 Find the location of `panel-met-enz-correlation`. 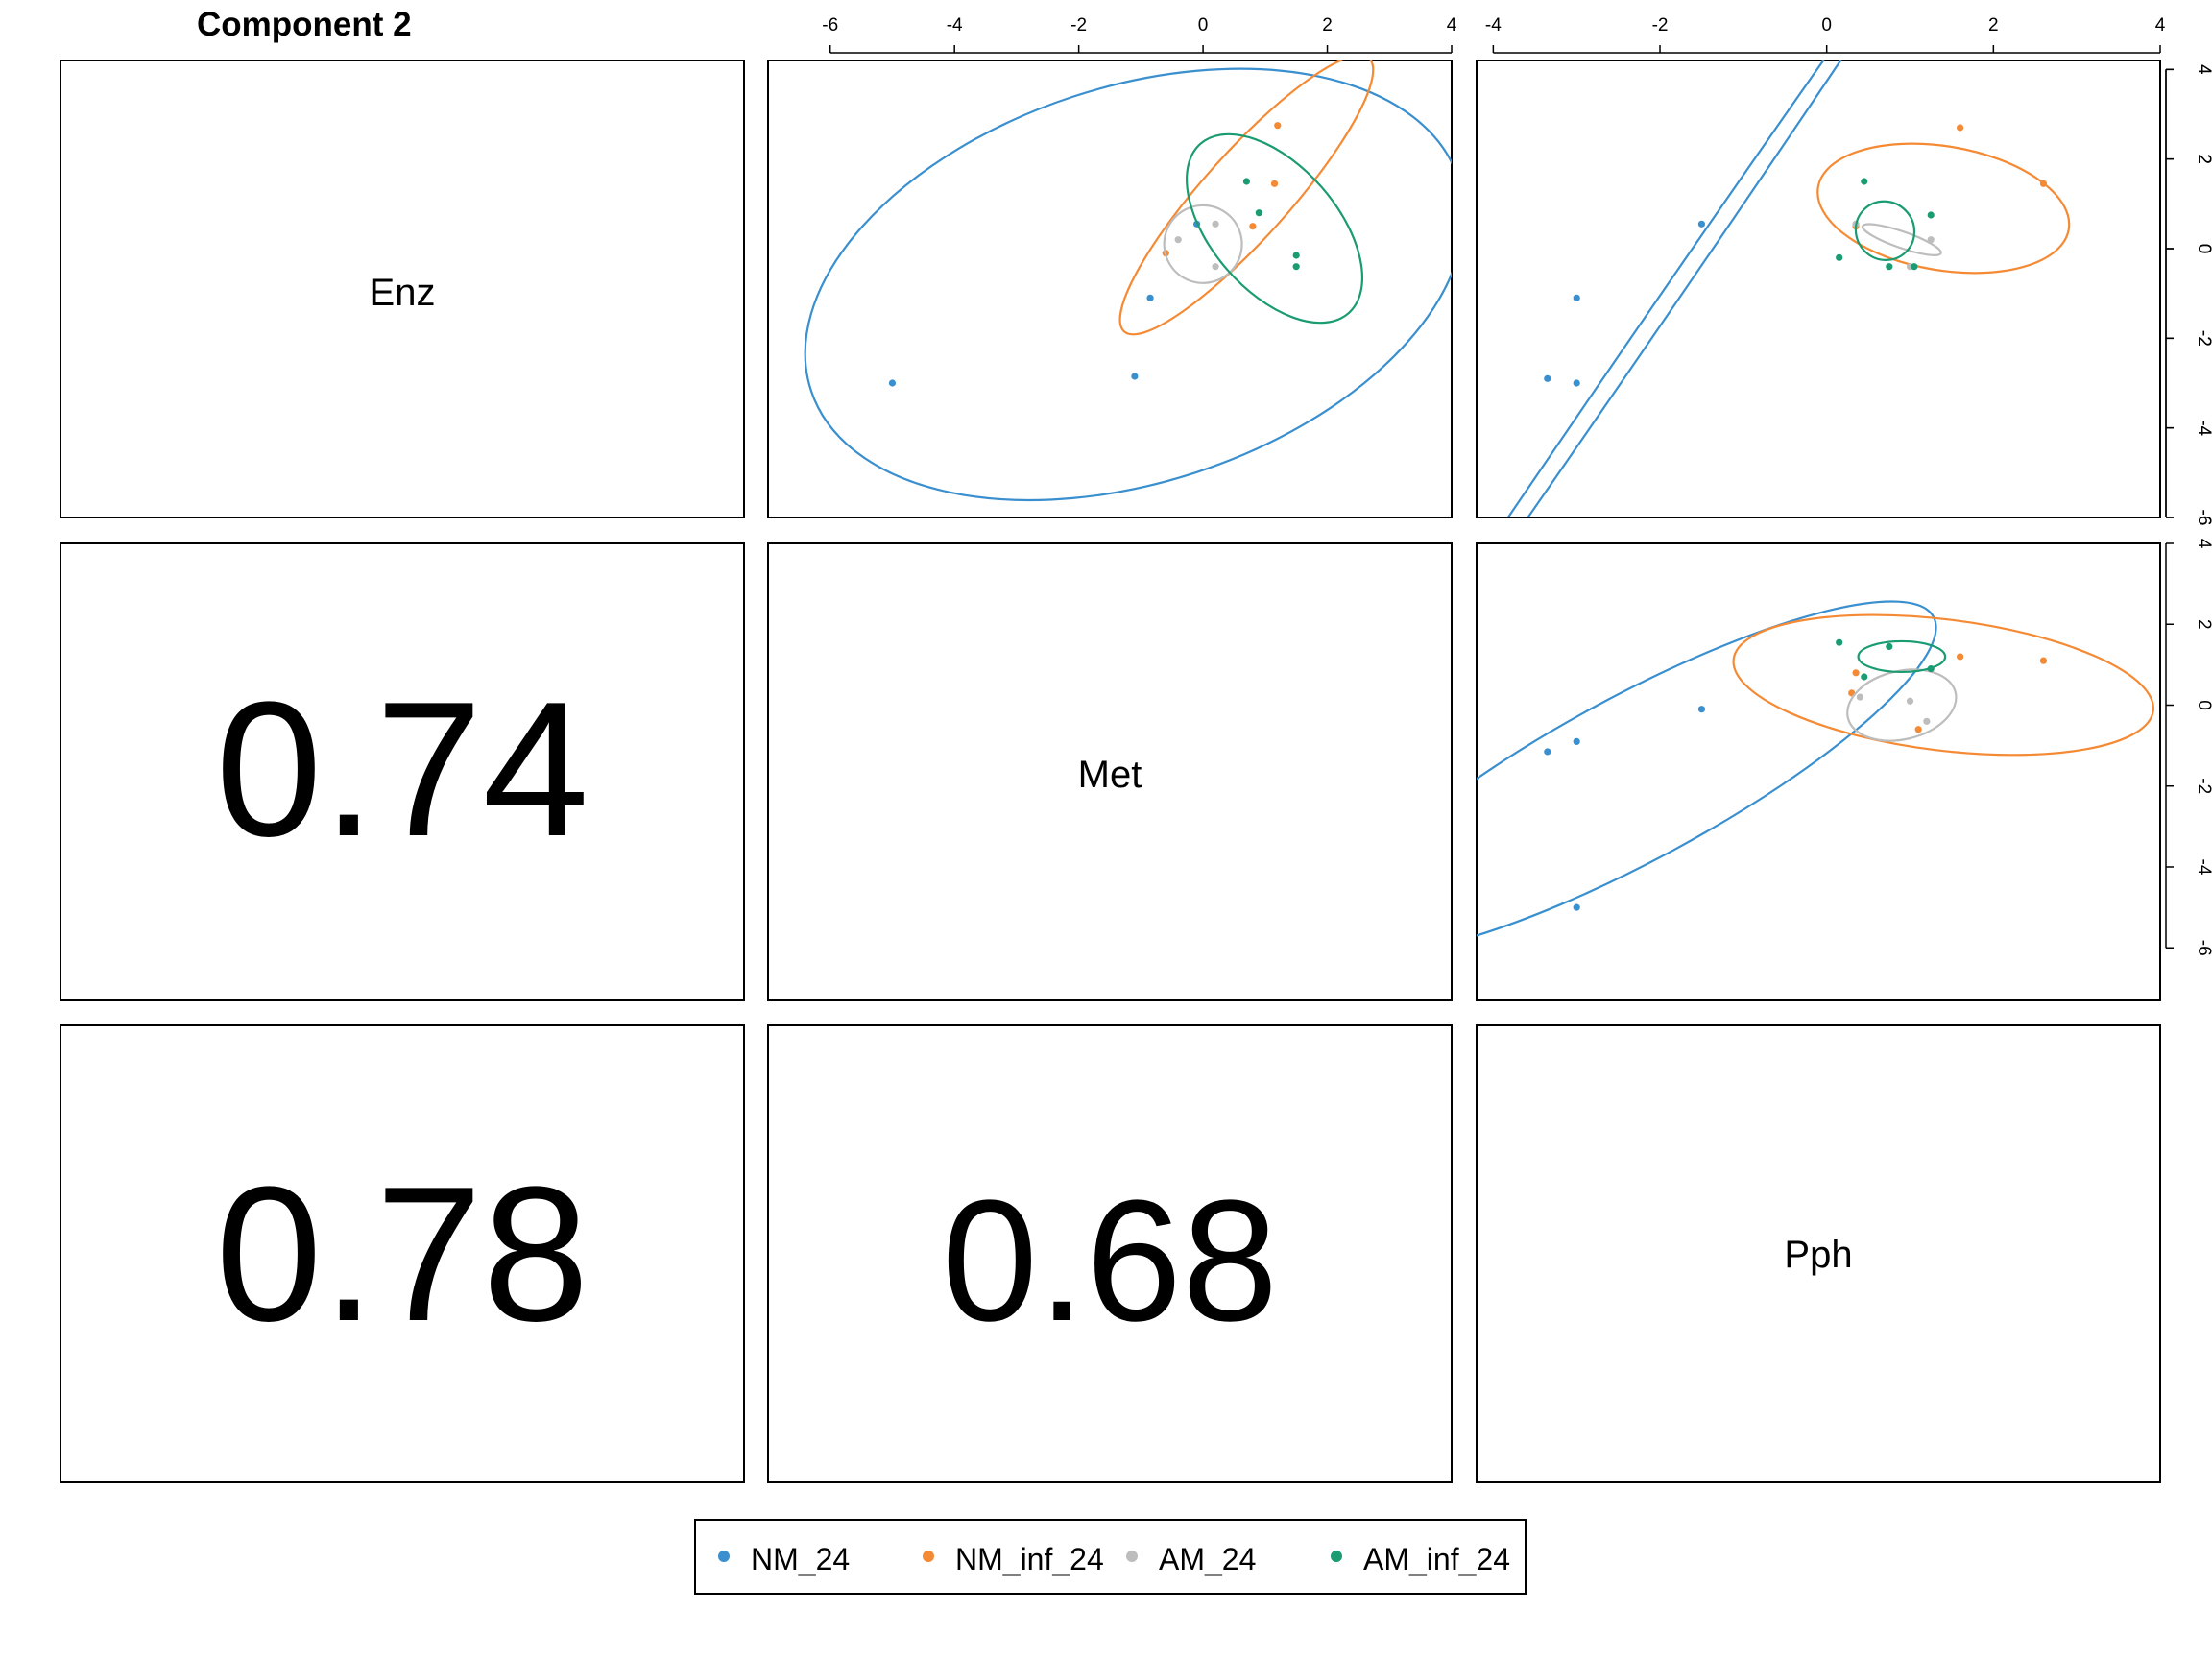

panel-met-enz-correlation is located at coordinates (402, 771).